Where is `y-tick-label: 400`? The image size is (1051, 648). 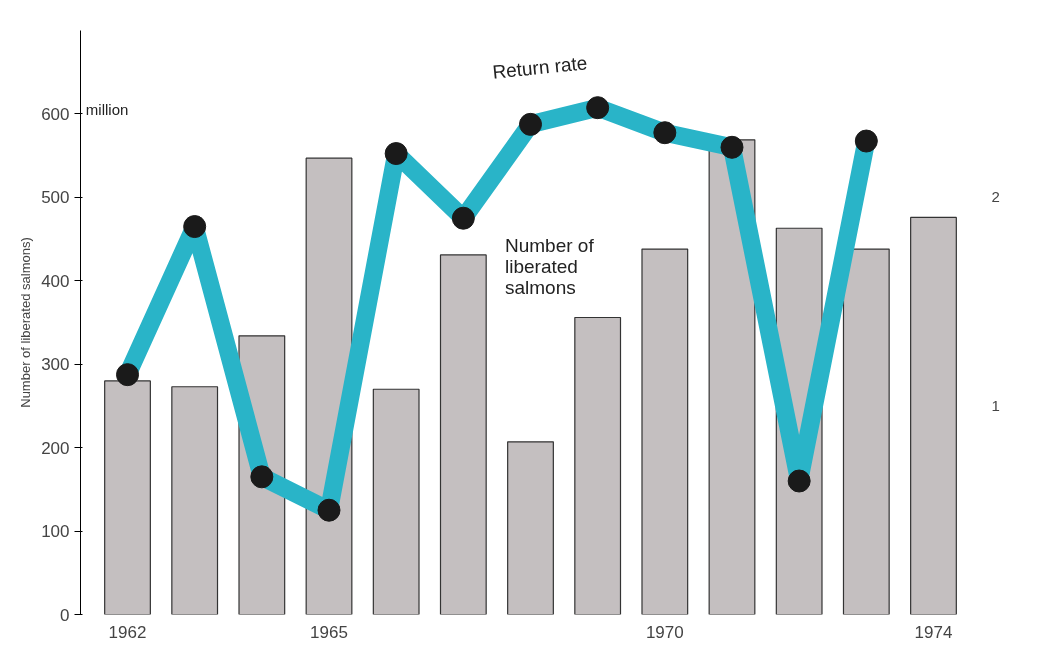 y-tick-label: 400 is located at coordinates (55, 281).